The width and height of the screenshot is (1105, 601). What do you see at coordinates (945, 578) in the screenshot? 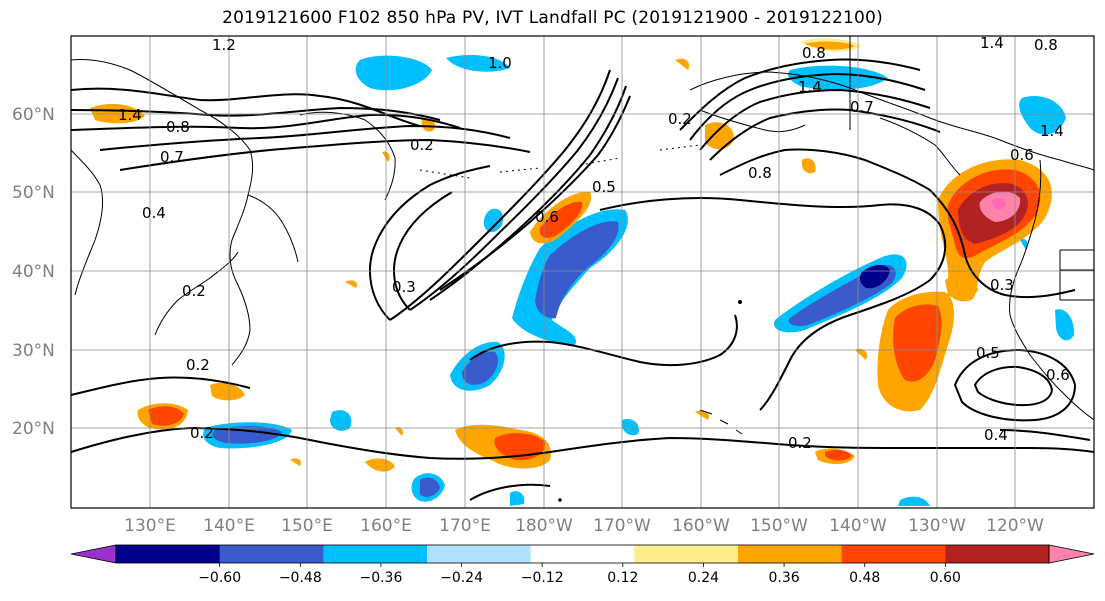
I see `colorbar-tick-label: 0.60` at bounding box center [945, 578].